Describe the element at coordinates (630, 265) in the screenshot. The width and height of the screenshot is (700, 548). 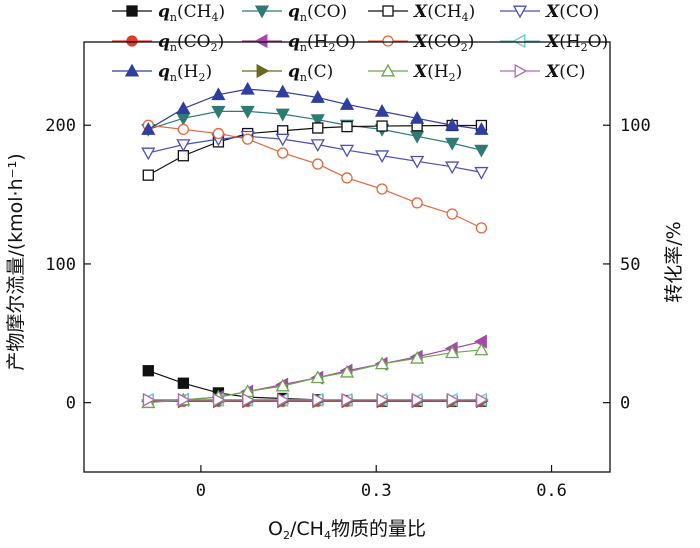
I see `y-right-tick-label: 50` at that location.